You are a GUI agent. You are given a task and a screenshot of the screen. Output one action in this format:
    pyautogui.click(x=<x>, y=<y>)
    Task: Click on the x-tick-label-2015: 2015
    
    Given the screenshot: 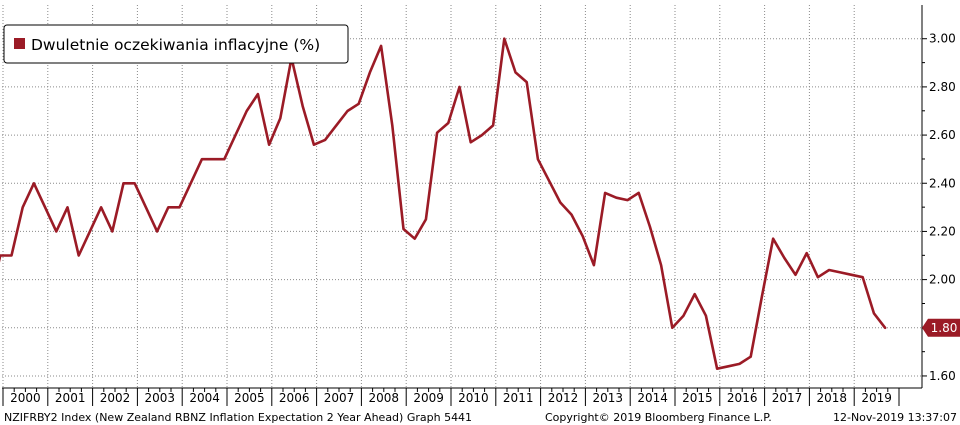 What is the action you would take?
    pyautogui.click(x=697, y=398)
    